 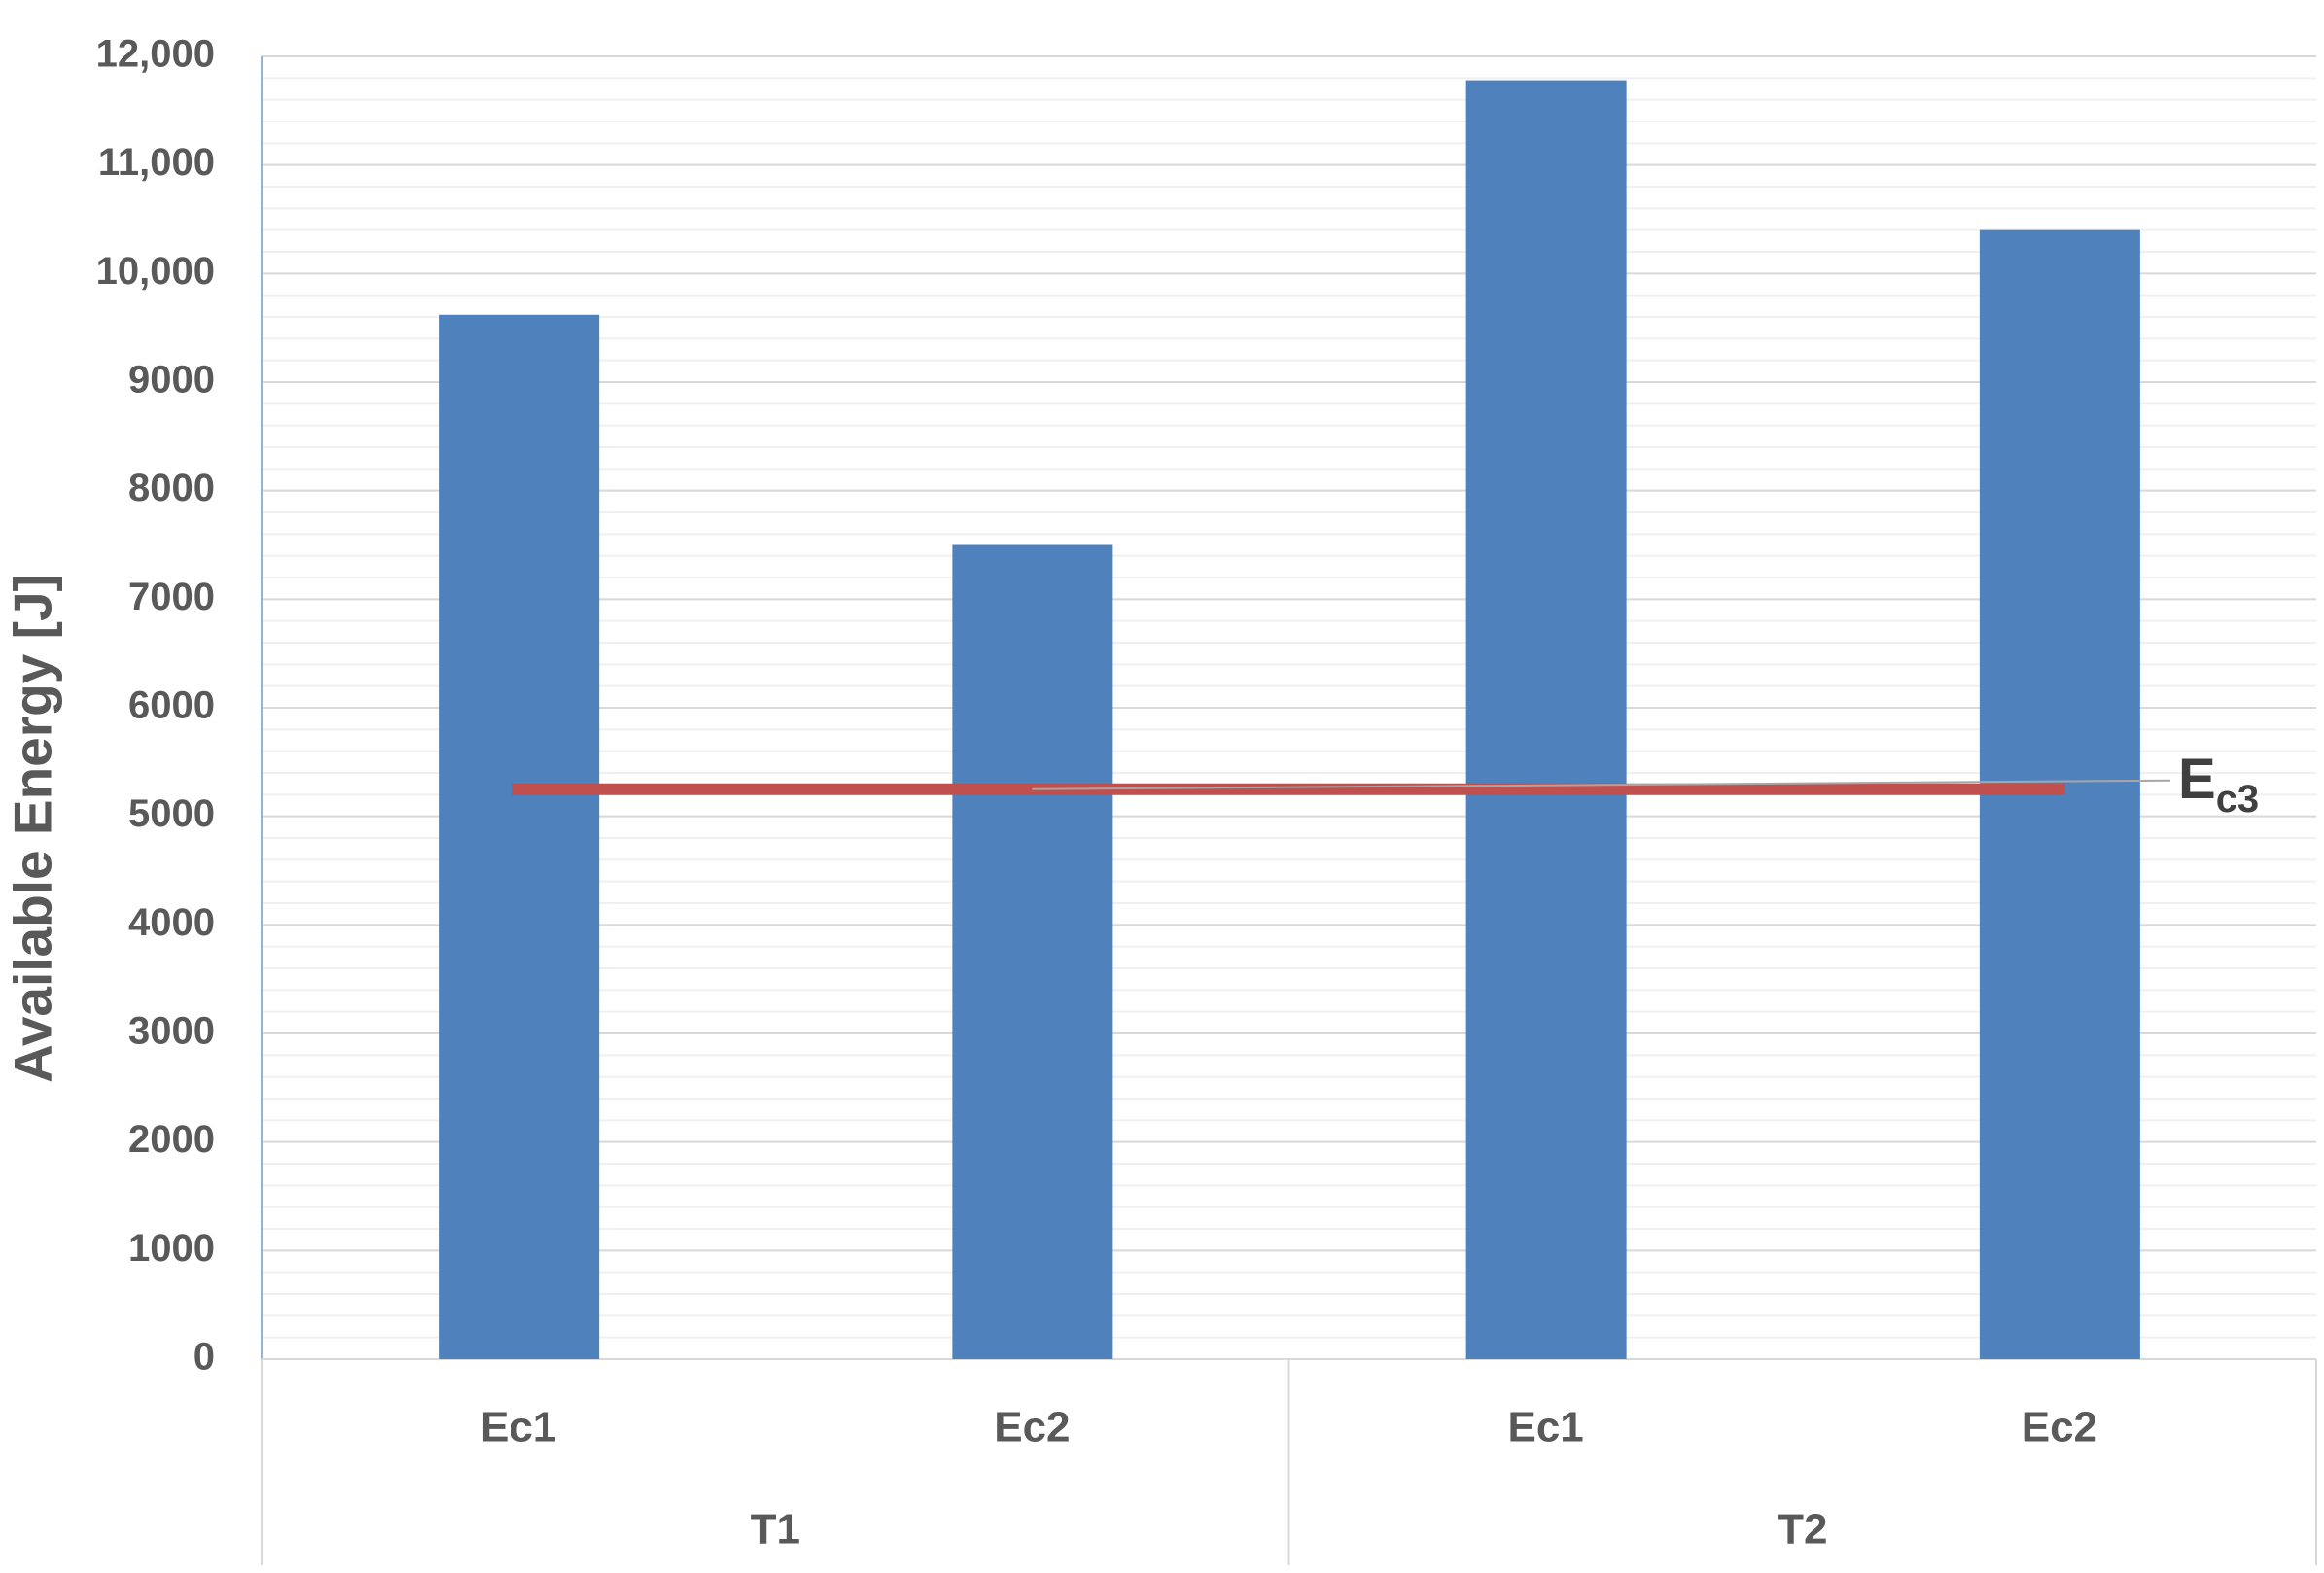 I want to click on y-tick-label: 11,000, so click(x=157, y=162).